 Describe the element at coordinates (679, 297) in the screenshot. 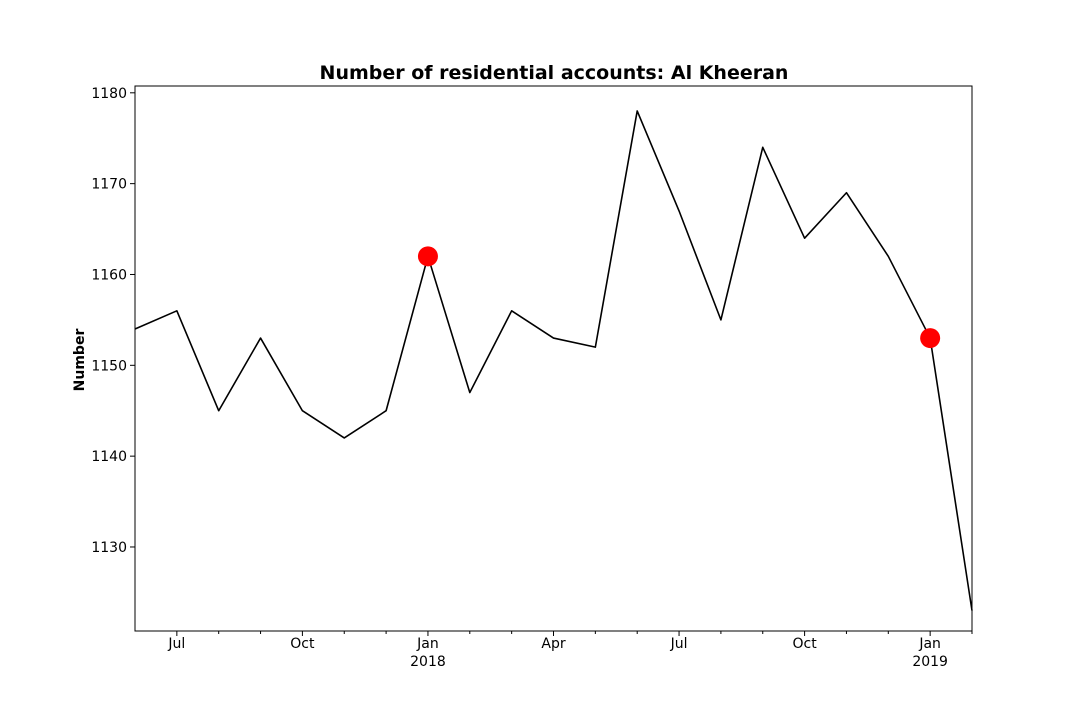

I see `highlight-points` at that location.